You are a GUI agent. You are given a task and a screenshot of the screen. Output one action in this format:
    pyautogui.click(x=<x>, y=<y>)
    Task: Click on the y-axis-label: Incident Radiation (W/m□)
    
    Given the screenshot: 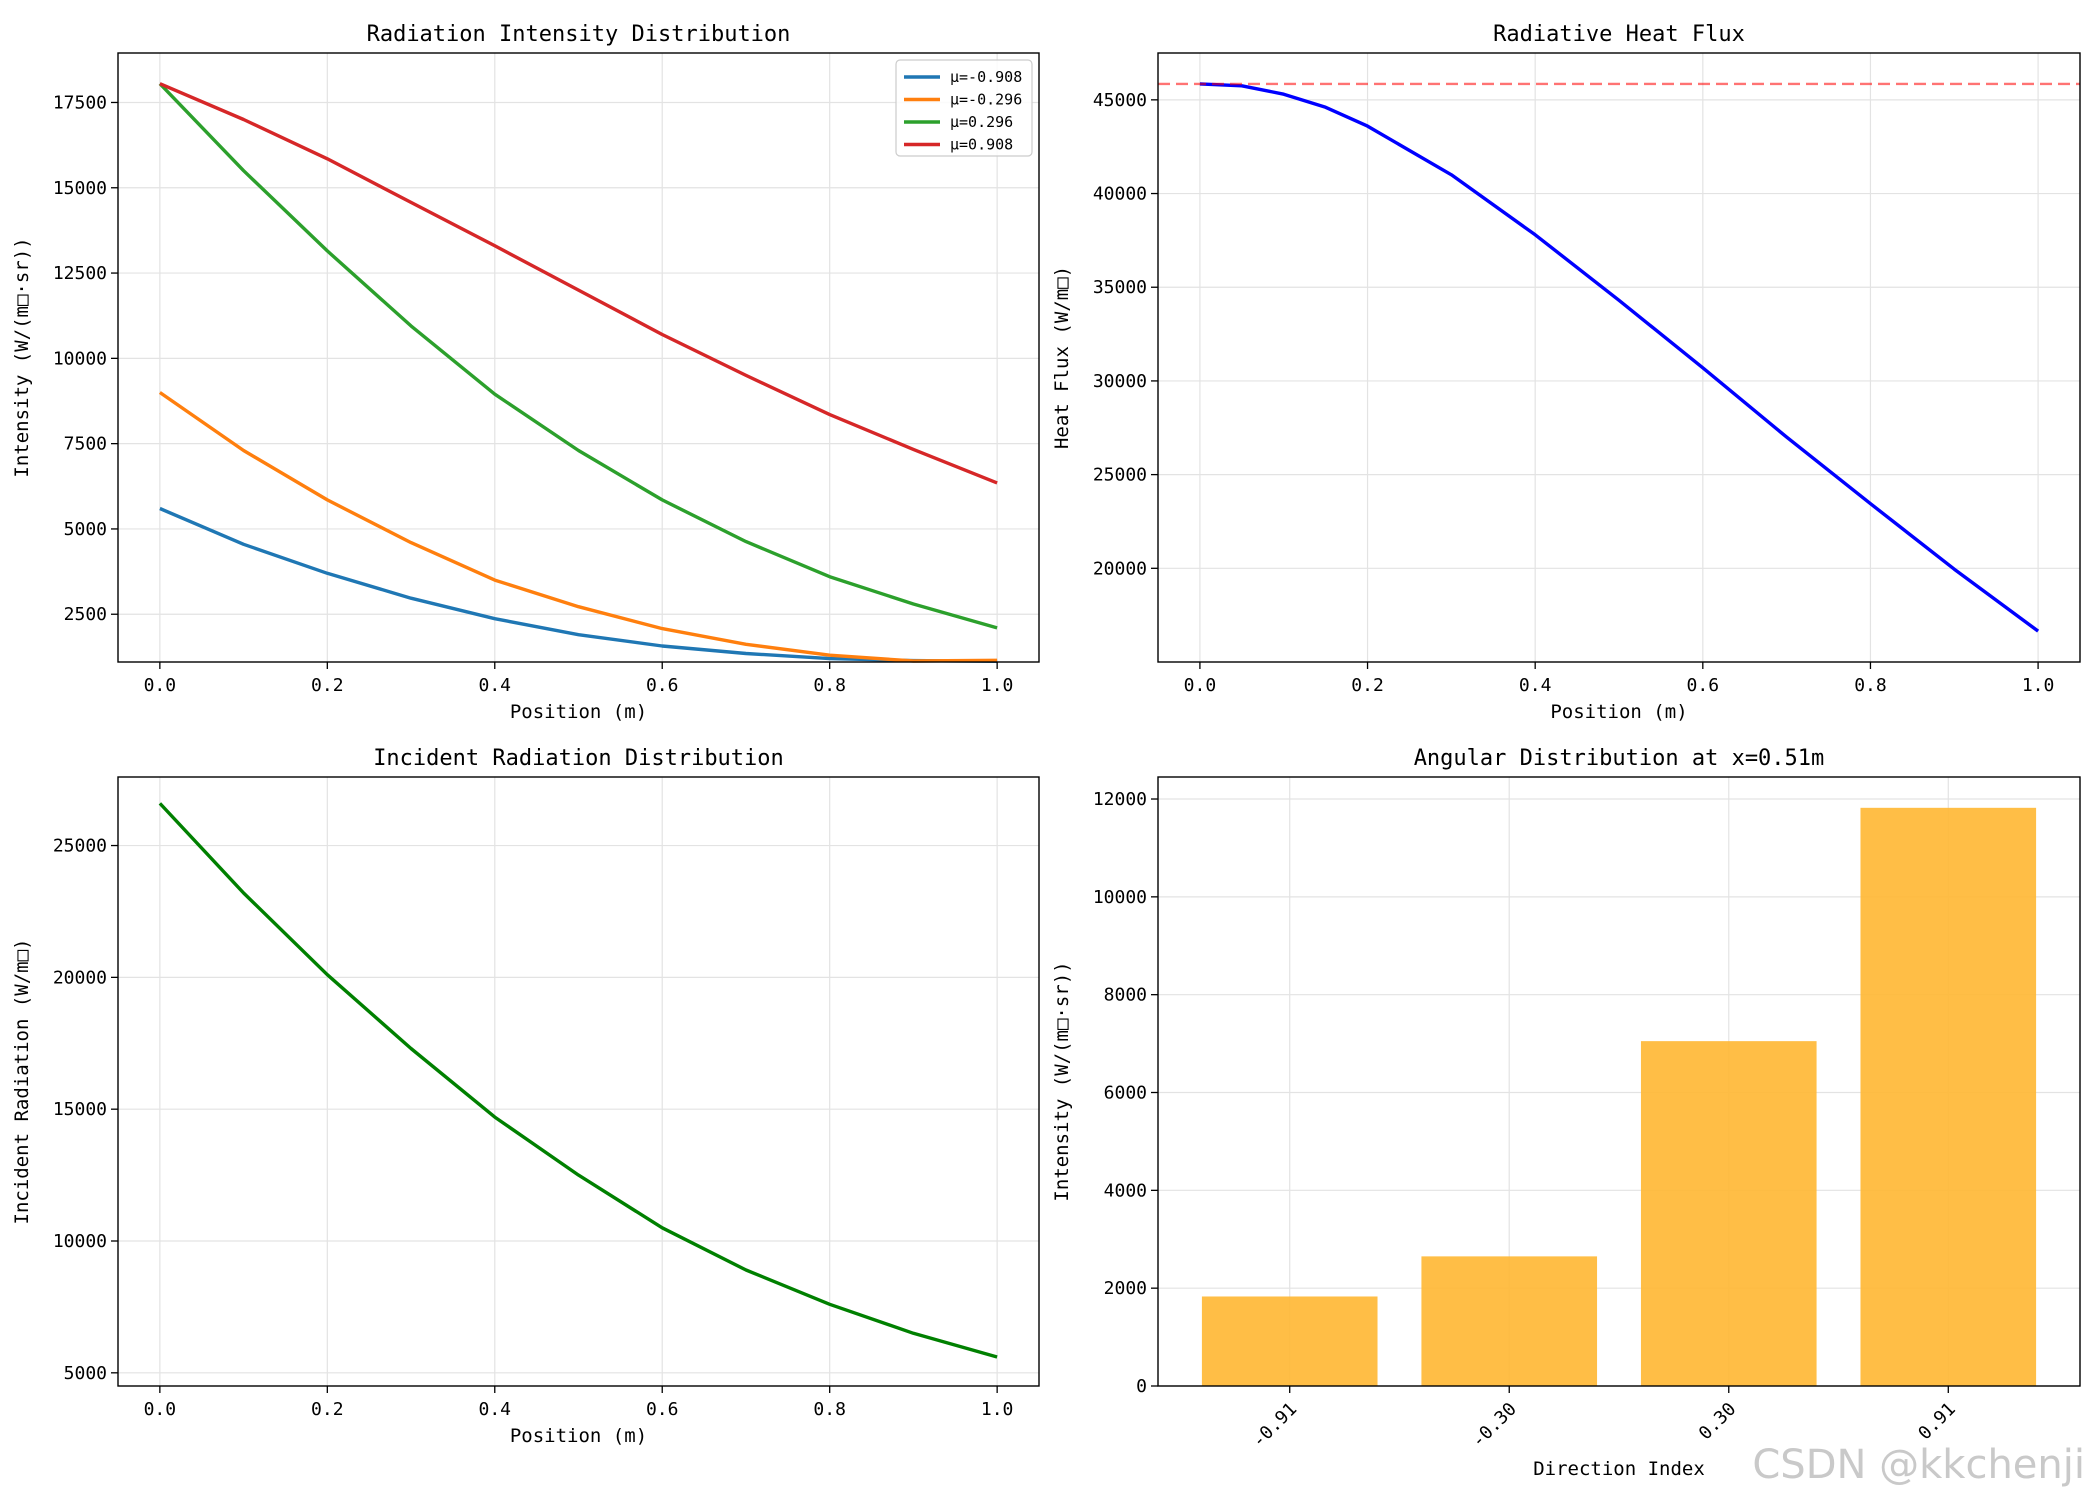 What is the action you would take?
    pyautogui.click(x=22, y=1082)
    